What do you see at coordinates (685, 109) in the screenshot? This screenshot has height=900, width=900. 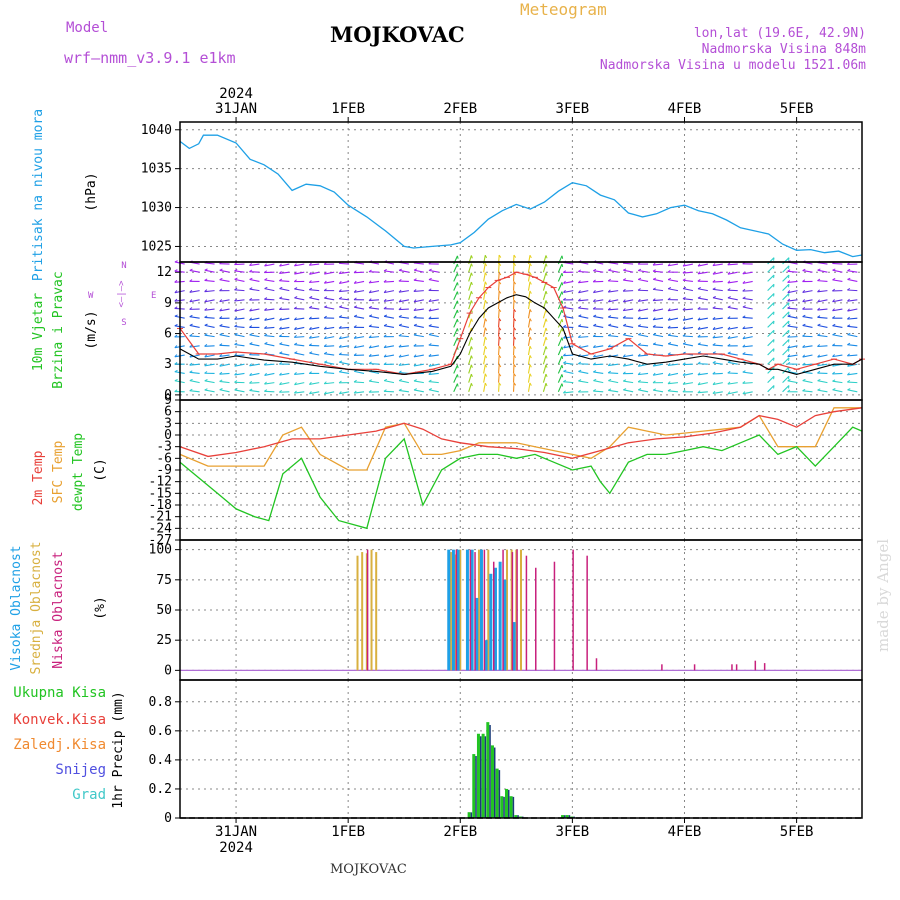 I see `top-day-label: 4FEB` at bounding box center [685, 109].